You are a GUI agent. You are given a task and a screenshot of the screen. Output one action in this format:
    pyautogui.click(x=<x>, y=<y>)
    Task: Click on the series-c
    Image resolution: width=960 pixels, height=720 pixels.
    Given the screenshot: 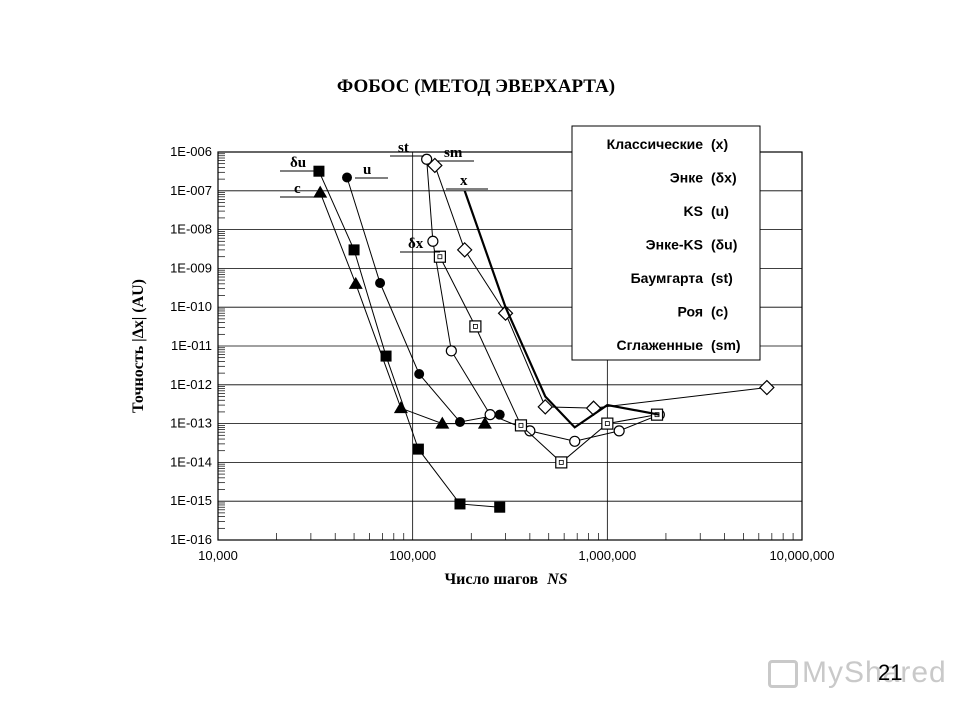 What is the action you would take?
    pyautogui.click(x=402, y=307)
    